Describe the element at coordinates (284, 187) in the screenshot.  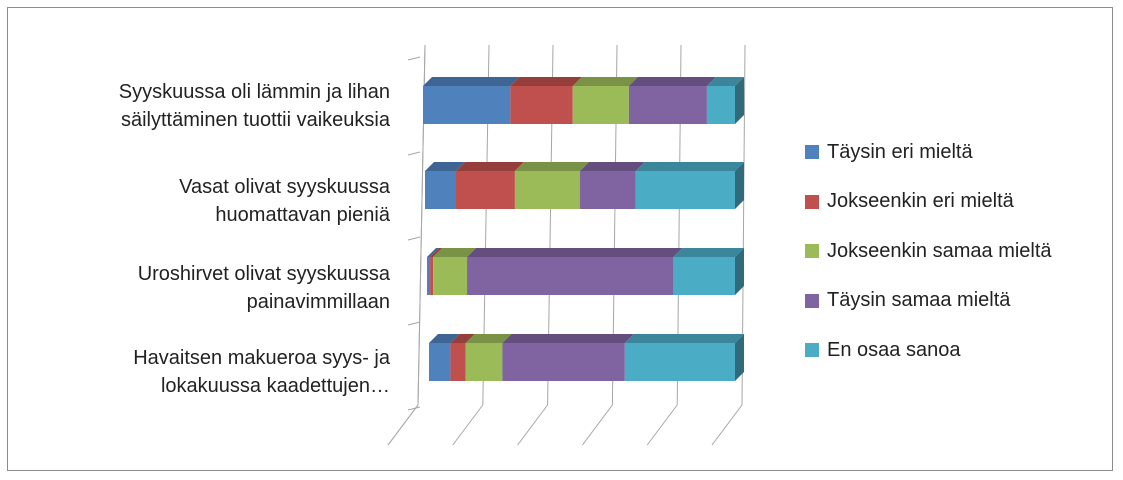
I see `category-label-line: Vasat olivat syyskuussa` at that location.